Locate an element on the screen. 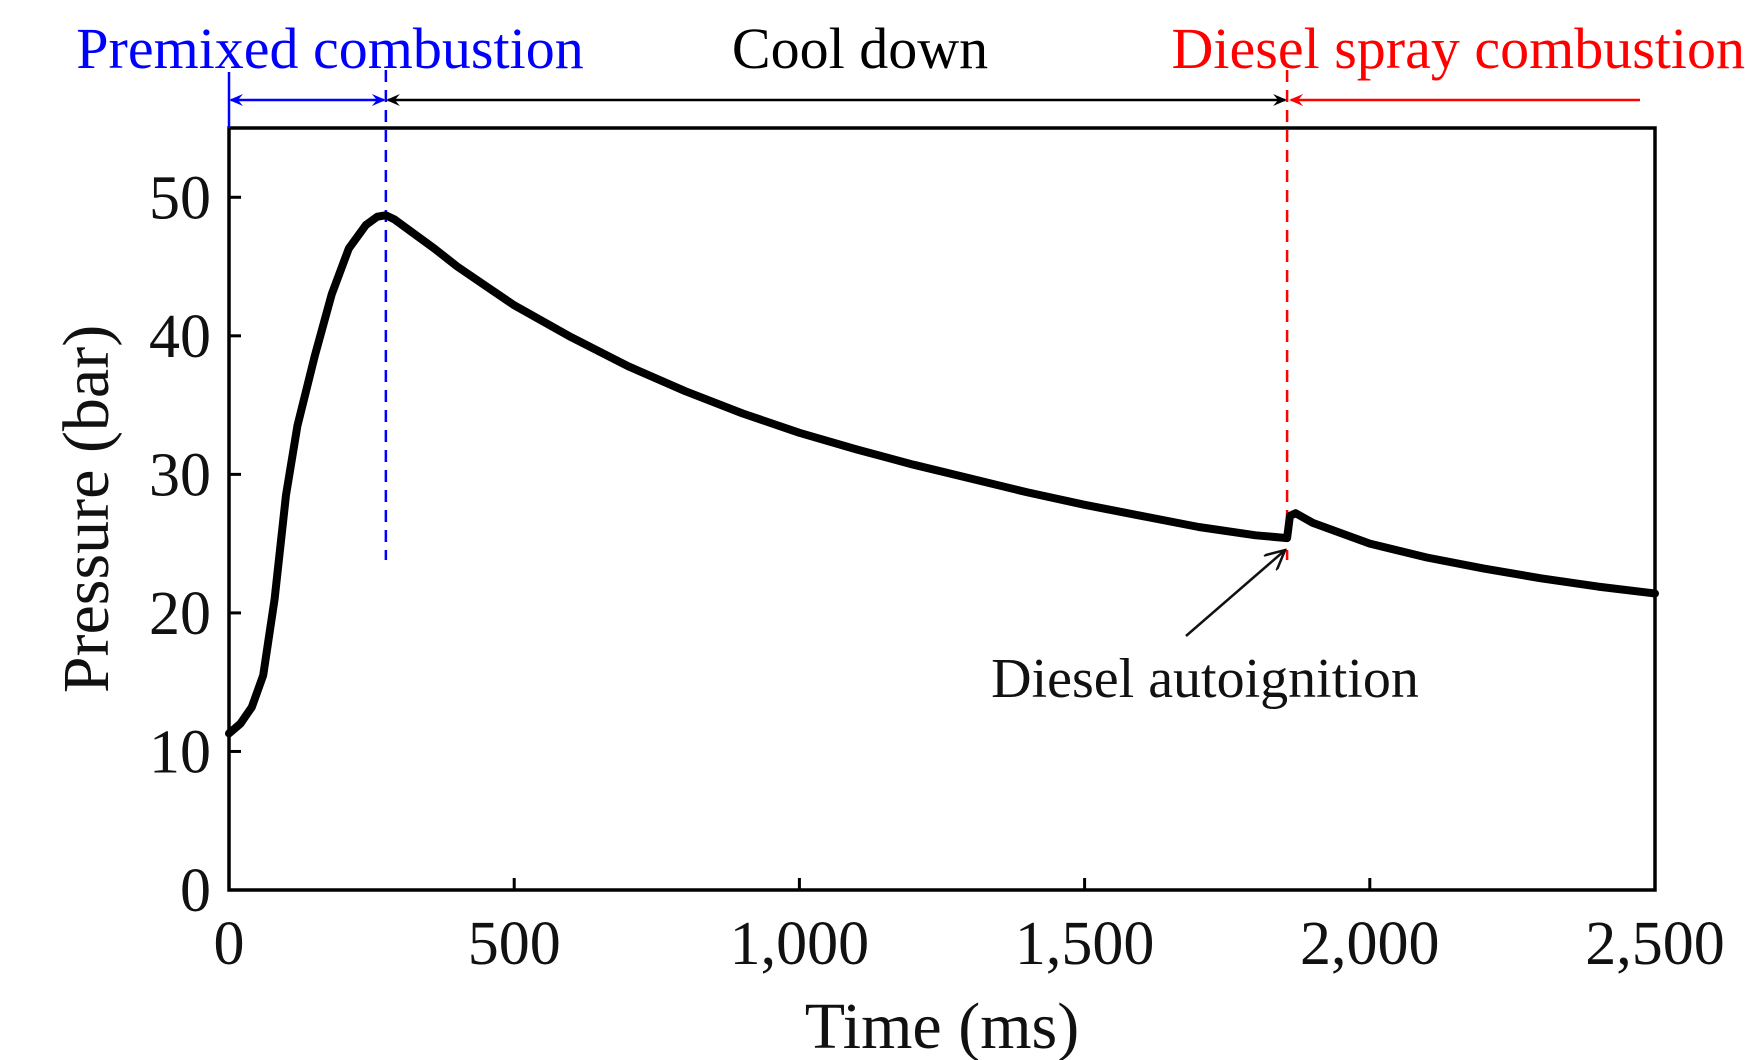 Image resolution: width=1745 pixels, height=1060 pixels. annotation-layer: Diesel autoignition is located at coordinates (1205, 630).